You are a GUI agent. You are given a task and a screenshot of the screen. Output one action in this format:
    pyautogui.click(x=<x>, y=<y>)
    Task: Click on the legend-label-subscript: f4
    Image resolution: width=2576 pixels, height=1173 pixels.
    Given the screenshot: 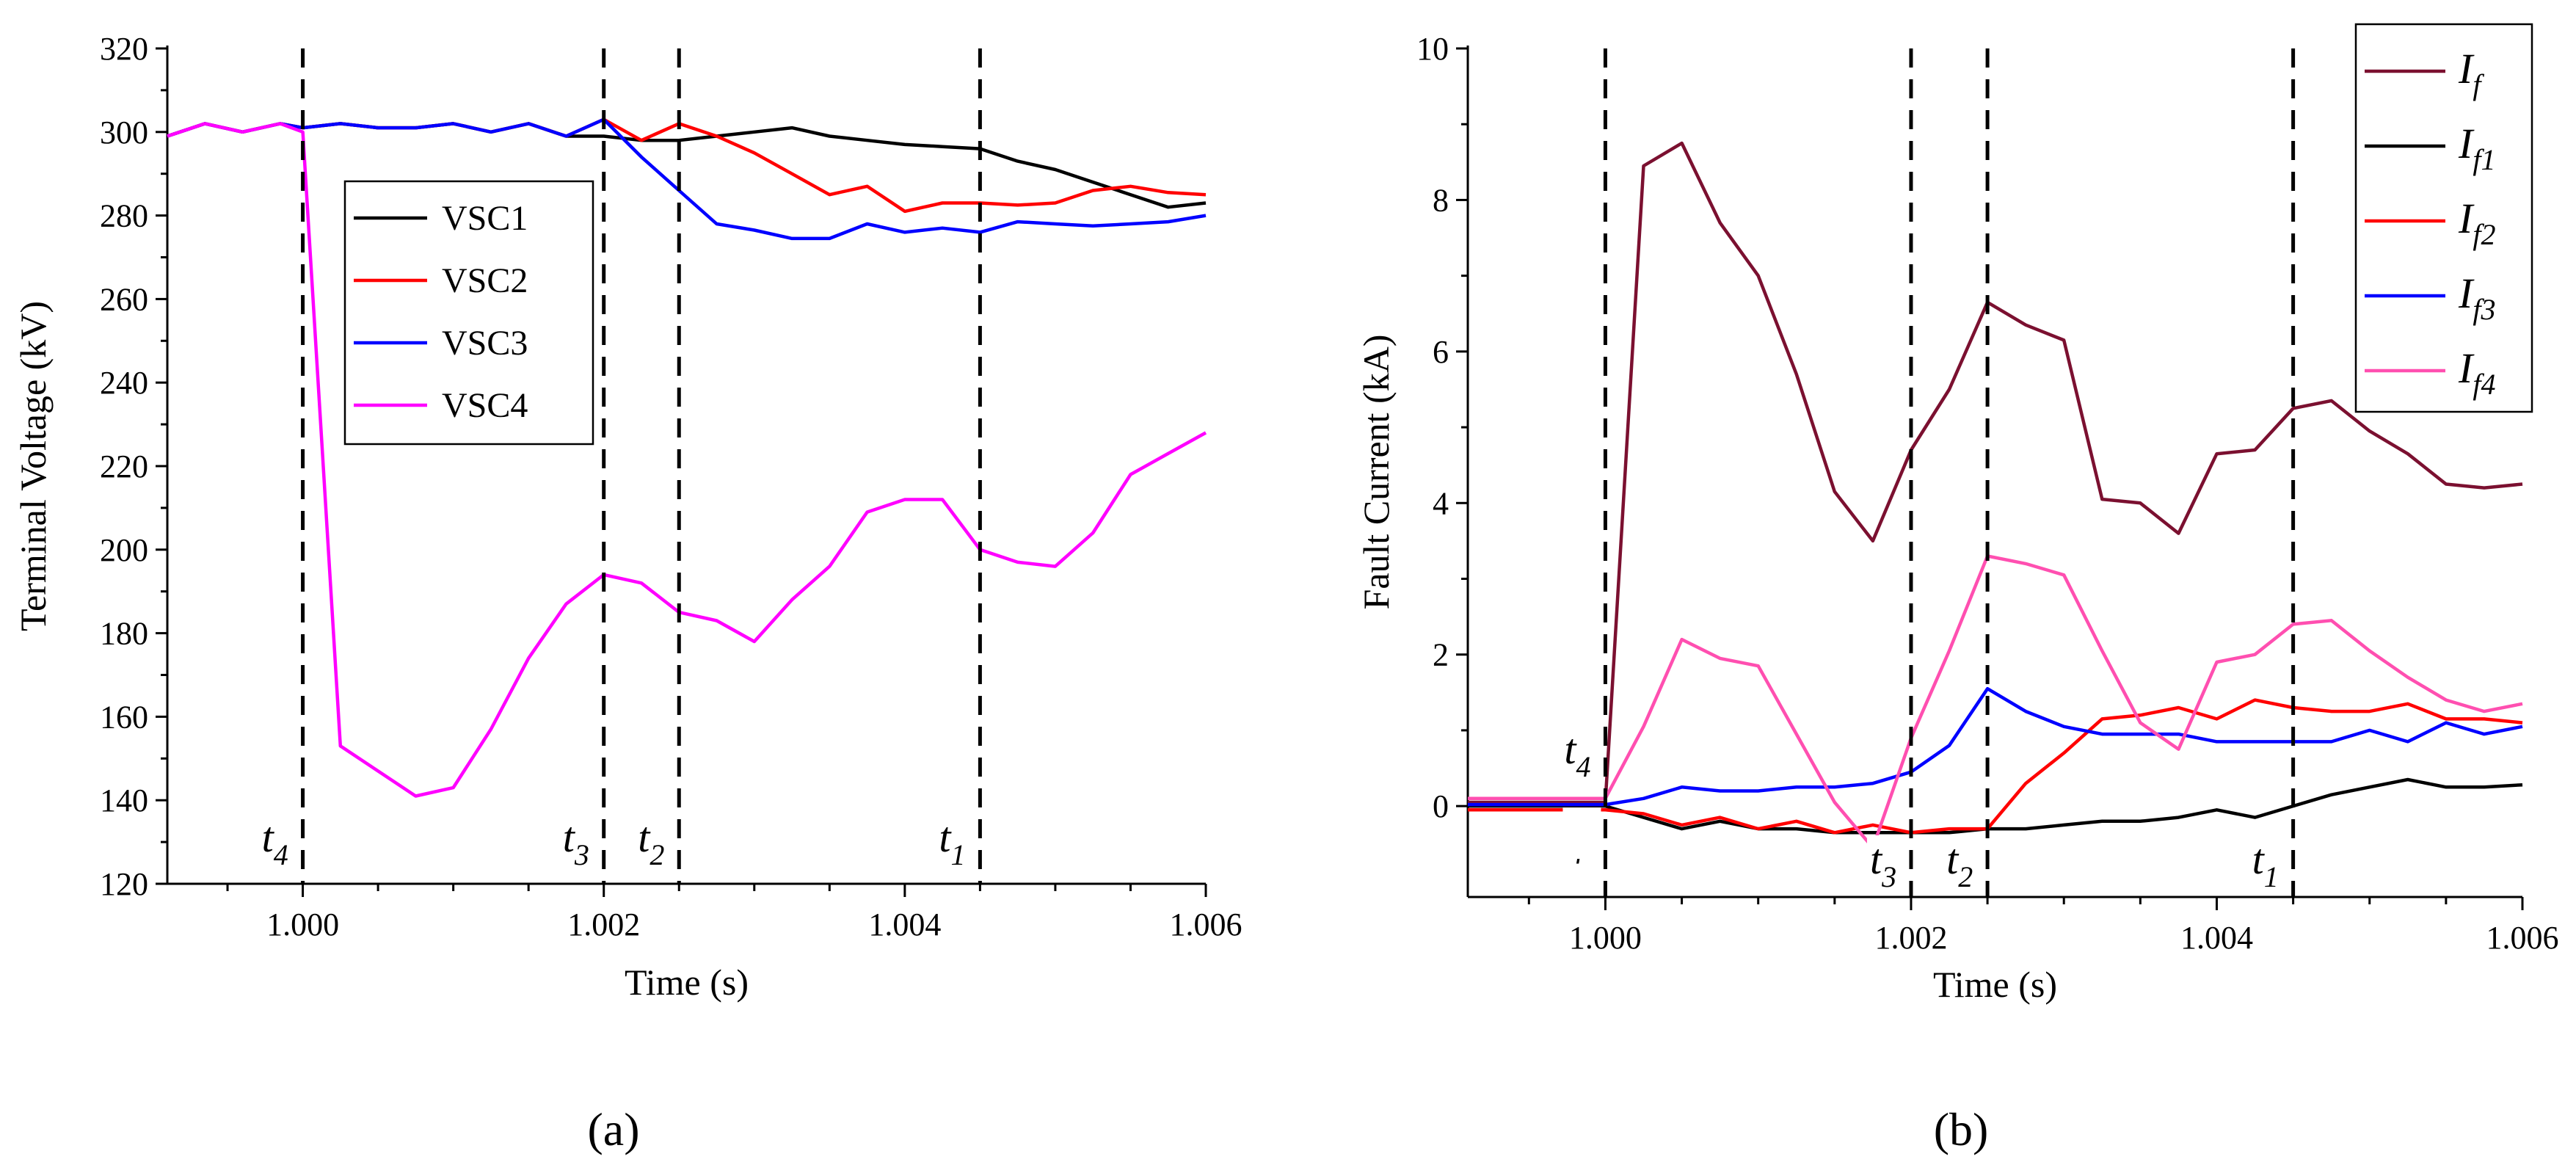 What is the action you would take?
    pyautogui.click(x=2484, y=385)
    